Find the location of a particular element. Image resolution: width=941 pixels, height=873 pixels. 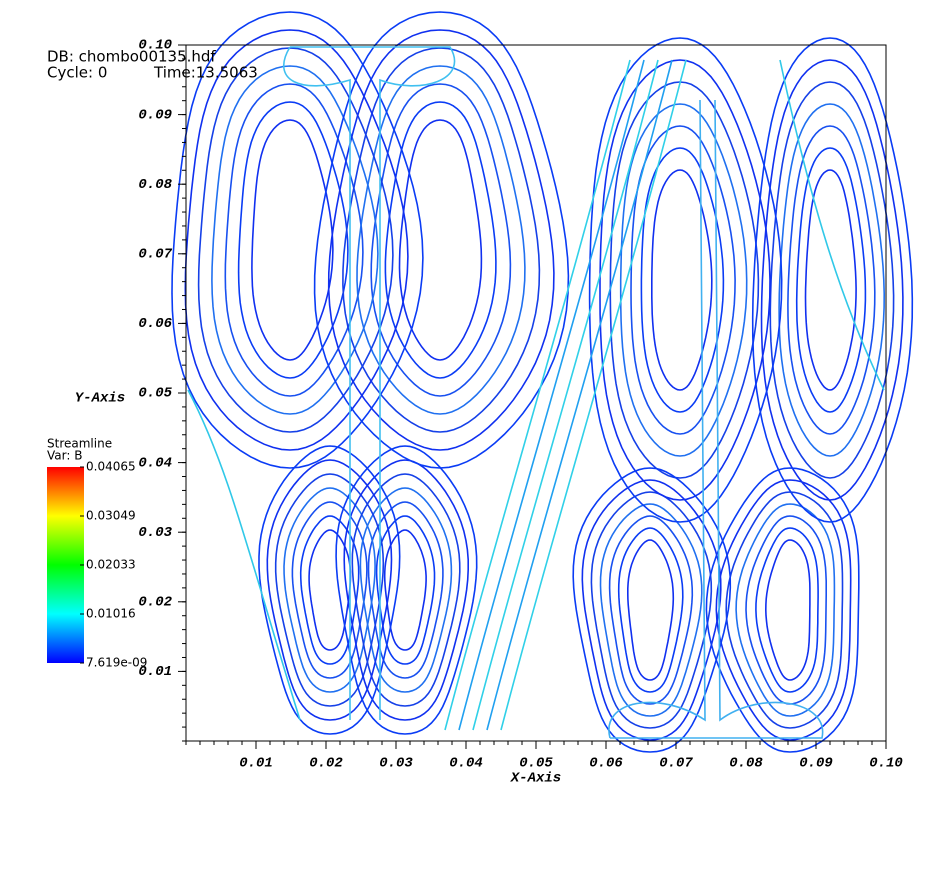

colorbar-tick-label: 0.03049 is located at coordinates (111, 515).